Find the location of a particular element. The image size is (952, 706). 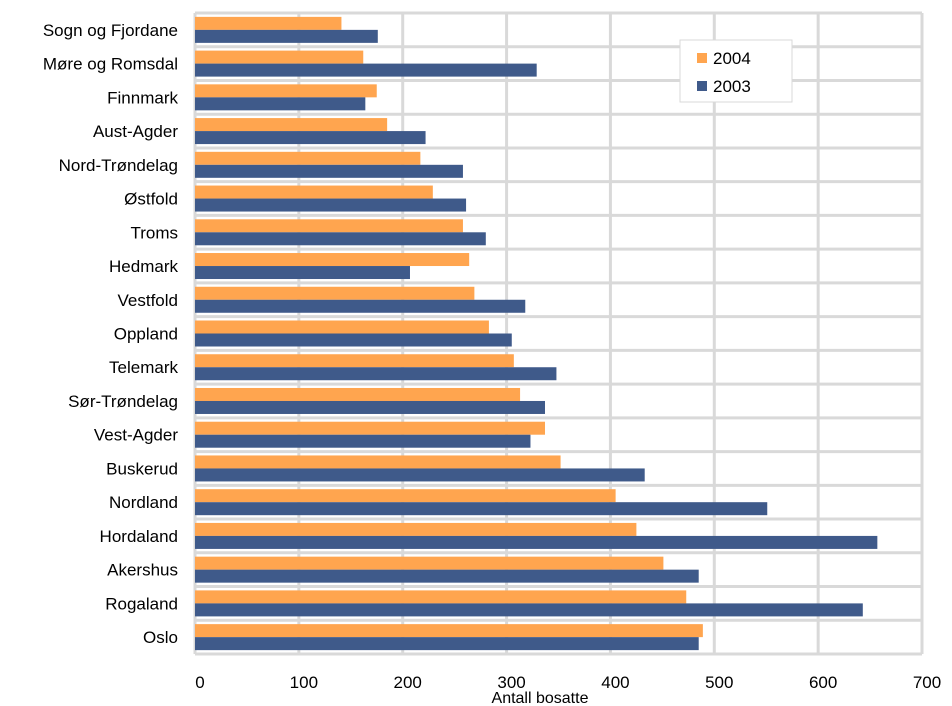

category-label: Telemark is located at coordinates (143, 367).